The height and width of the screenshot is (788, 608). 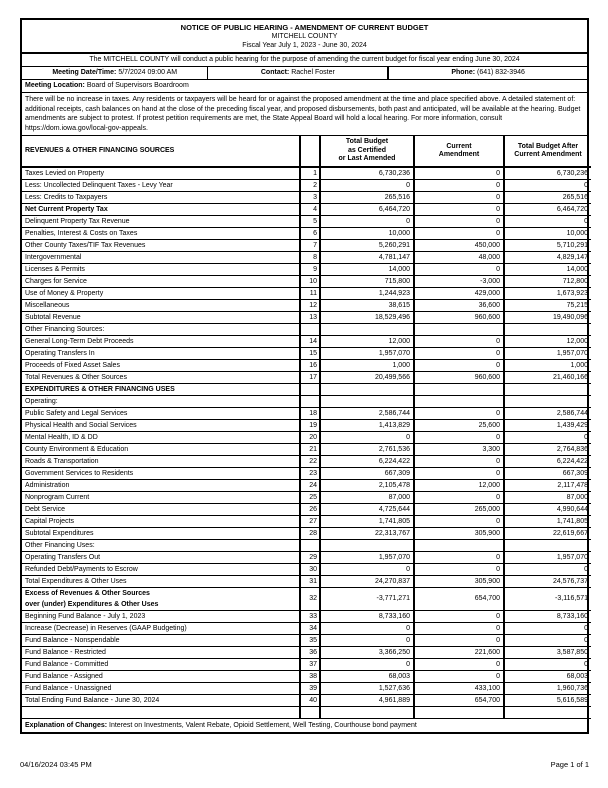 I want to click on cell-after-amendment: 4,990,644, so click(x=547, y=509).